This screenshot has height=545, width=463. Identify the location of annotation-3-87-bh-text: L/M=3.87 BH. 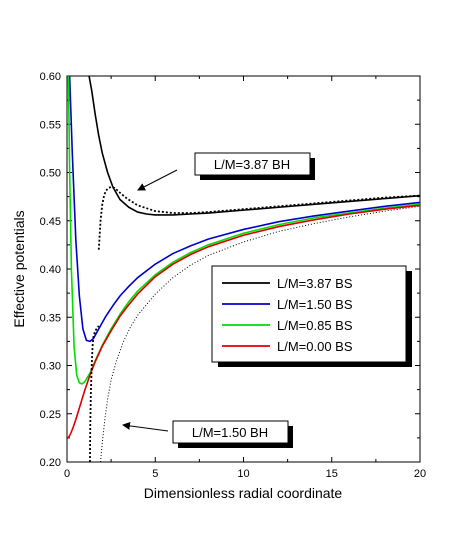
(252, 164).